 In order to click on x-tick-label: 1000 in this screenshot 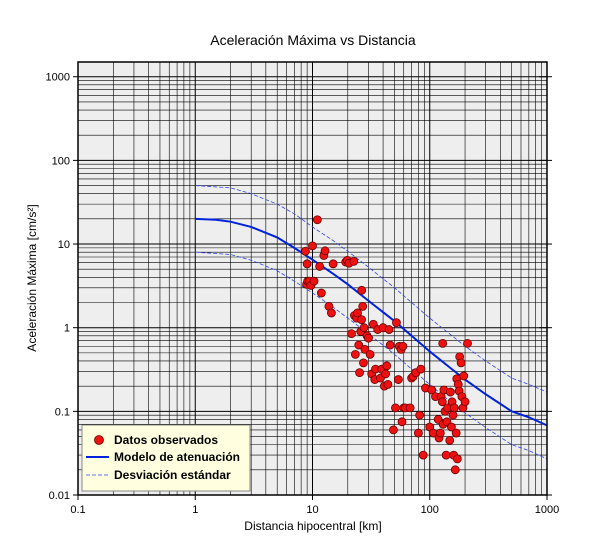, I will do `click(547, 510)`.